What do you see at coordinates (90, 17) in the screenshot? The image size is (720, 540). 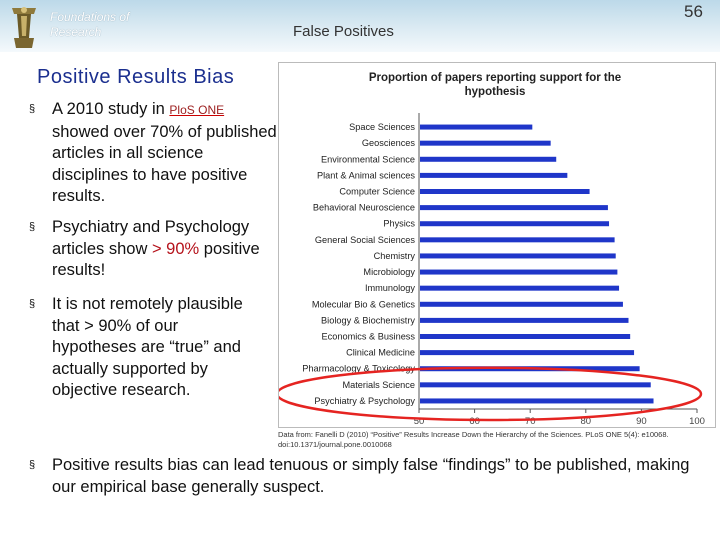 I see `course-line-1: Foundations of` at bounding box center [90, 17].